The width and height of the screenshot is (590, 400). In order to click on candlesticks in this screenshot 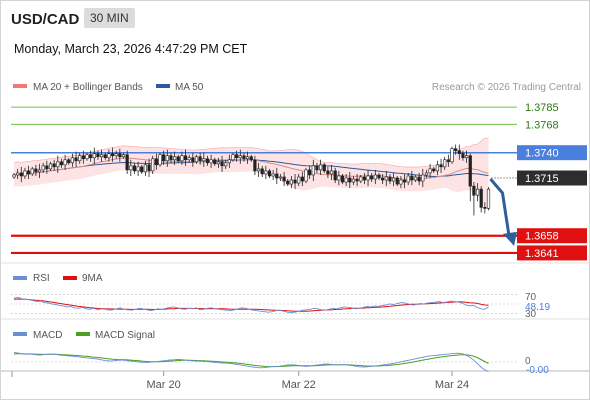, I will do `click(251, 180)`.